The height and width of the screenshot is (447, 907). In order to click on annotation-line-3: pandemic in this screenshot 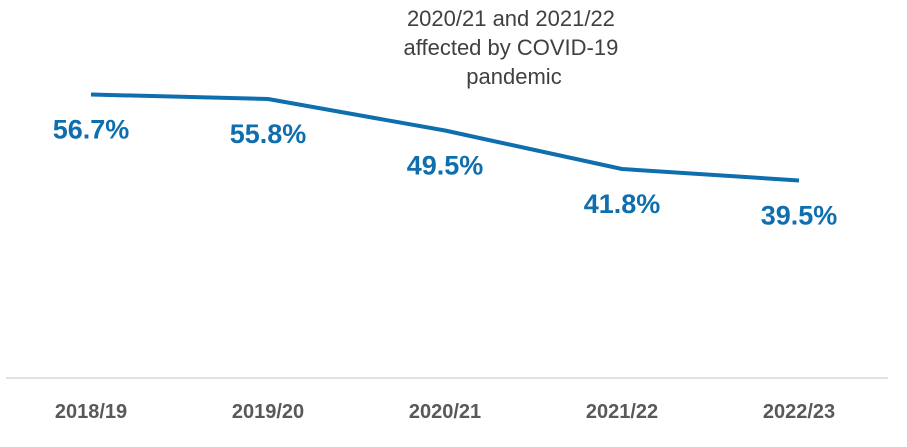, I will do `click(513, 76)`.